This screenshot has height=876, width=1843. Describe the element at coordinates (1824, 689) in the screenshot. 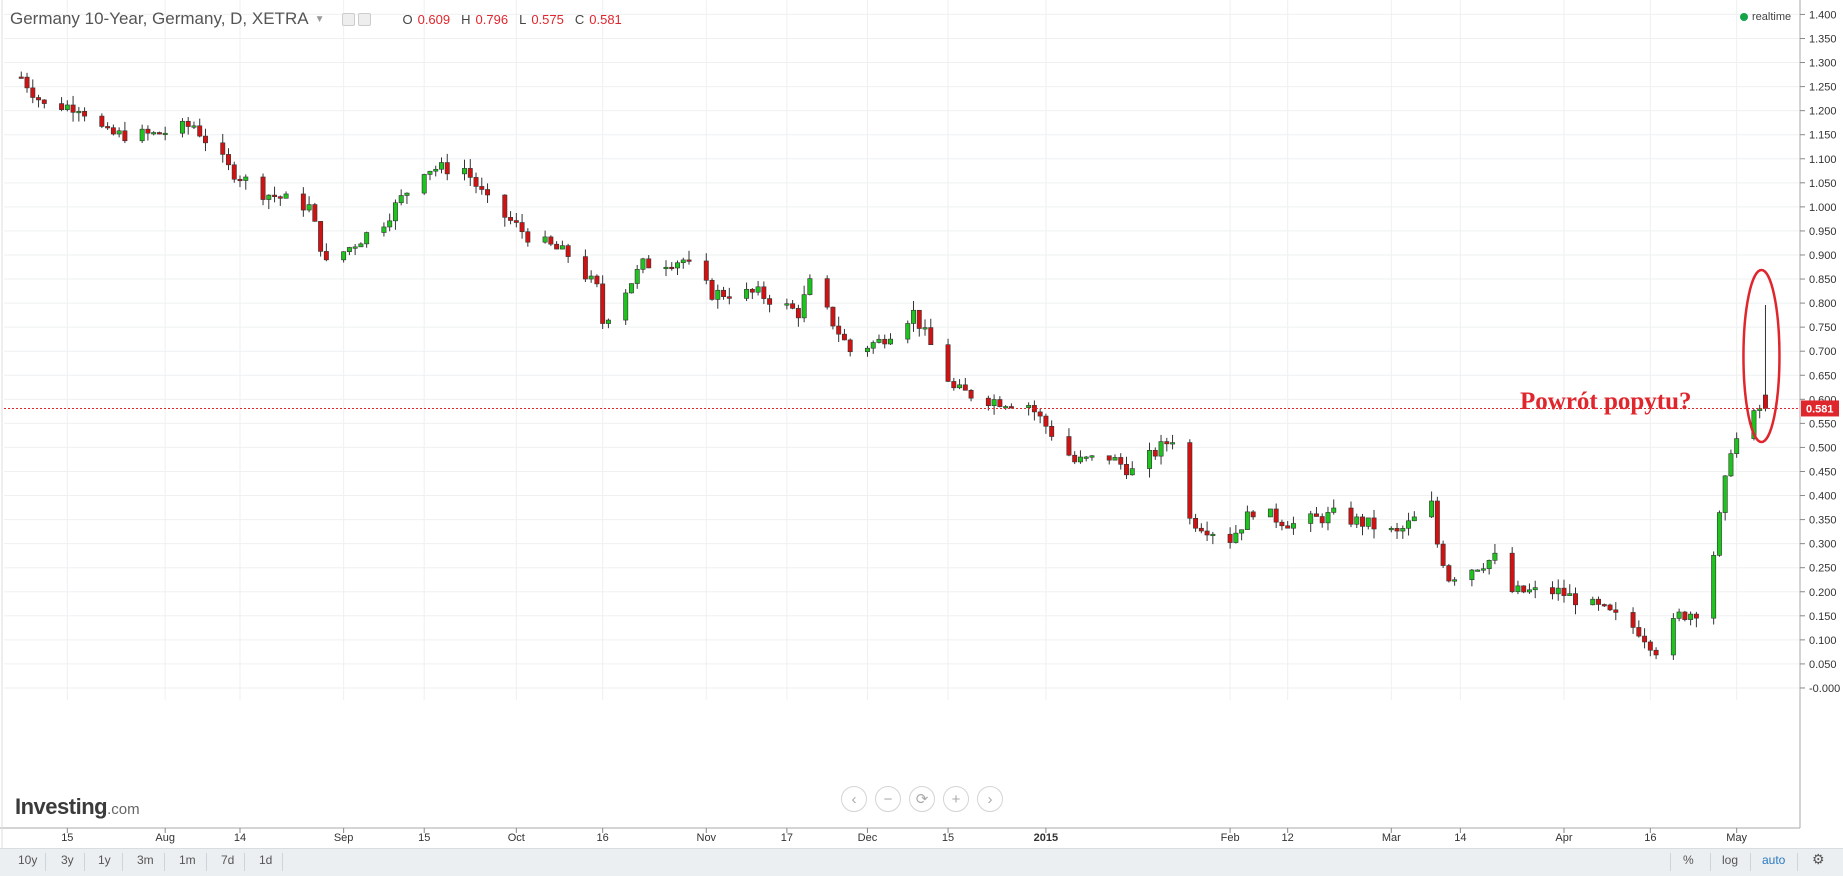

I see `y-tick-label: -0.000` at that location.